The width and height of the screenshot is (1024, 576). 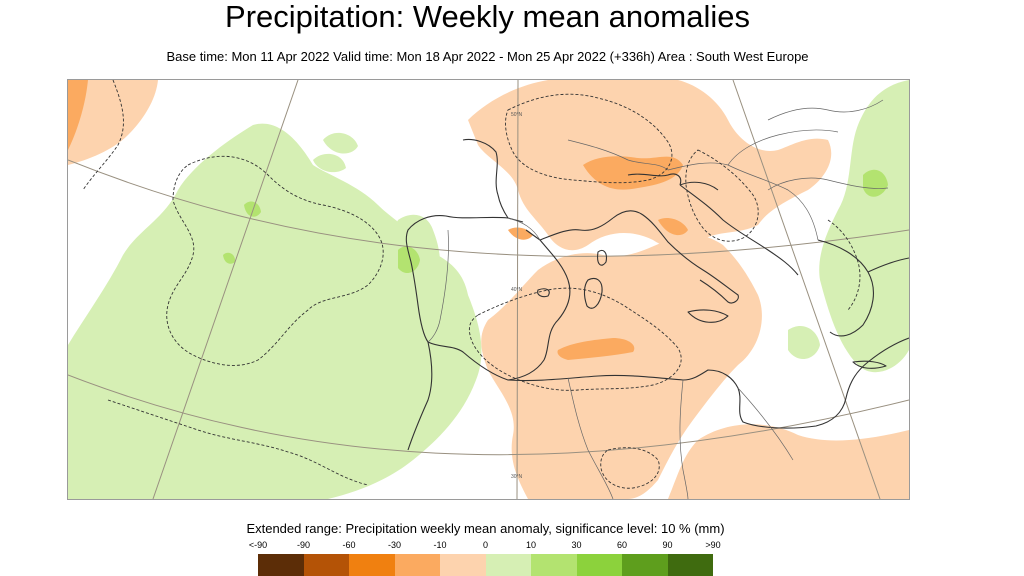 I want to click on coast-sardinia, so click(x=593, y=293).